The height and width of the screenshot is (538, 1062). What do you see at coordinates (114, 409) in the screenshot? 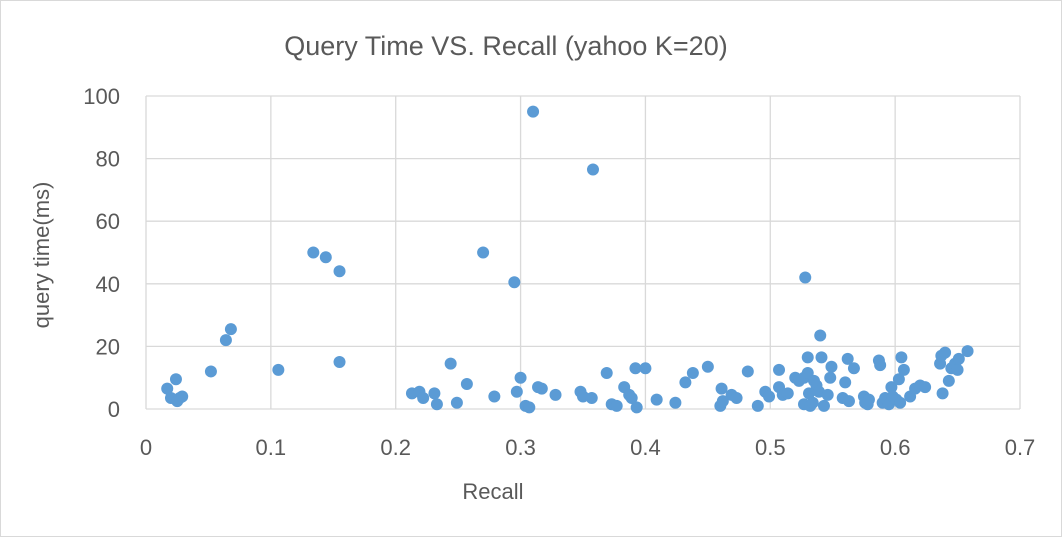
I see `y-tick-label: 0` at bounding box center [114, 409].